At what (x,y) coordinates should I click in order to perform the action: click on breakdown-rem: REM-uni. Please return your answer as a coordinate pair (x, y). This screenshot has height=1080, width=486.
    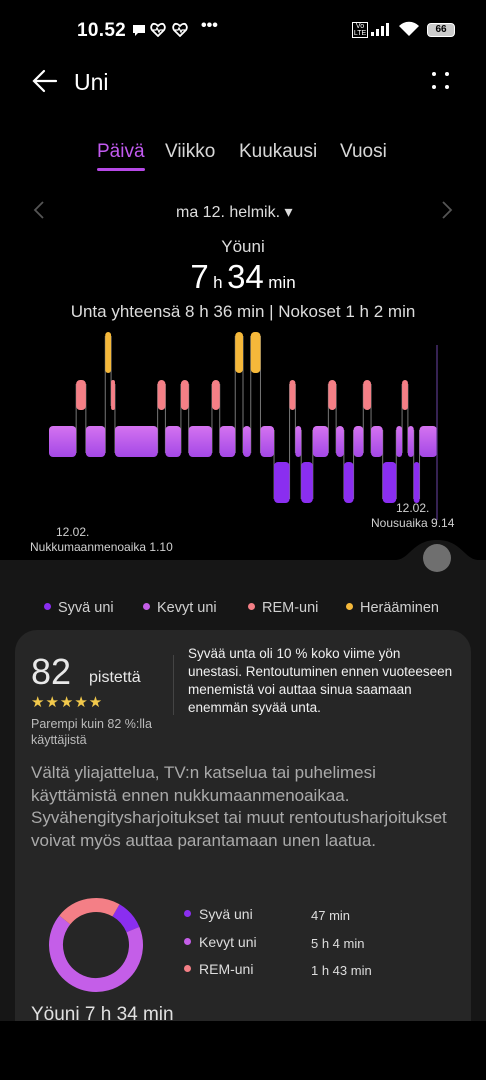
    Looking at the image, I should click on (218, 970).